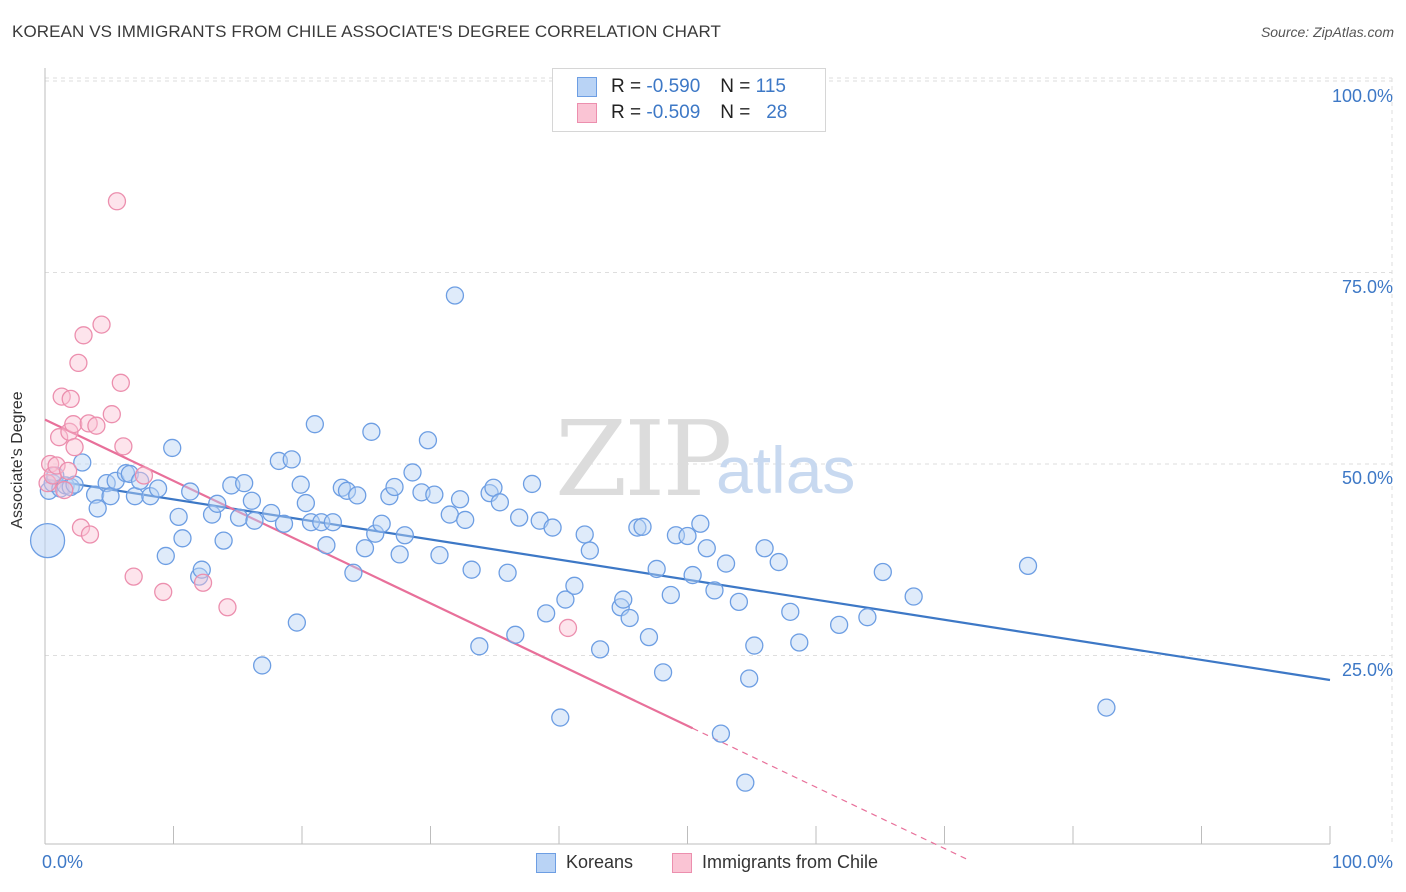 The height and width of the screenshot is (892, 1406). Describe the element at coordinates (1327, 32) in the screenshot. I see `chart-source: Source: ZipAtlas.com` at that location.